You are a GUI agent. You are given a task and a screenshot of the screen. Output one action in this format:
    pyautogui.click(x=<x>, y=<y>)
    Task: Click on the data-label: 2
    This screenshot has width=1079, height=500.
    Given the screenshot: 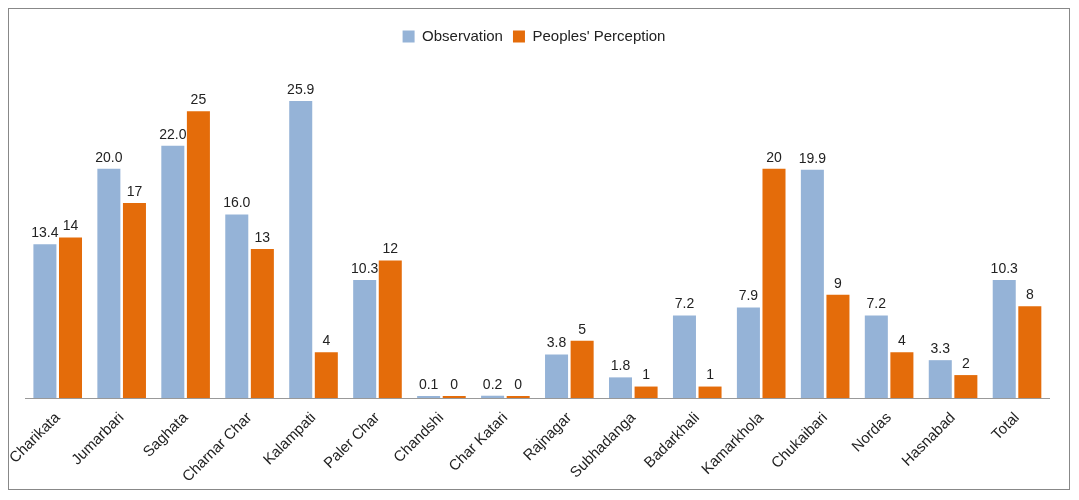 What is the action you would take?
    pyautogui.click(x=965, y=362)
    